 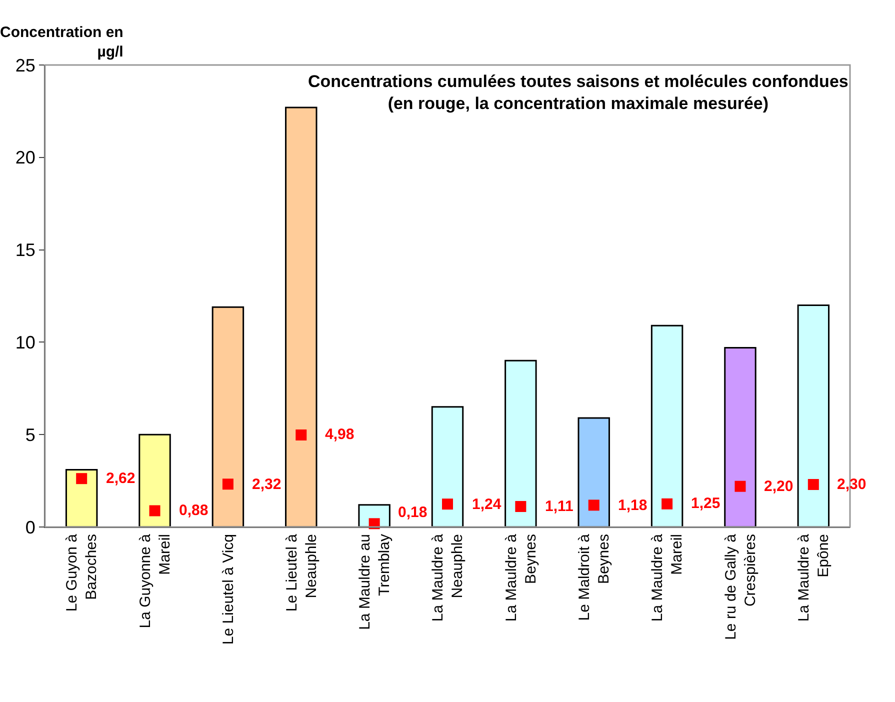 What do you see at coordinates (25, 65) in the screenshot?
I see `y-tick-label: 25` at bounding box center [25, 65].